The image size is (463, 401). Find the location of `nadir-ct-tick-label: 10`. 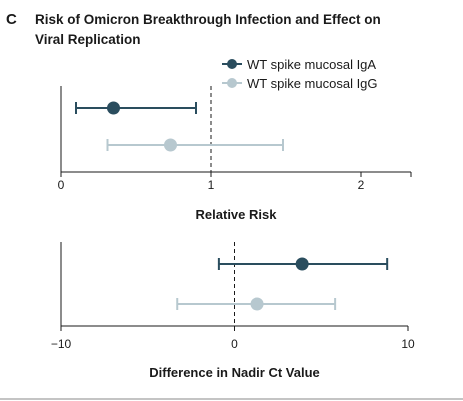

nadir-ct-tick-label: 10 is located at coordinates (408, 344).